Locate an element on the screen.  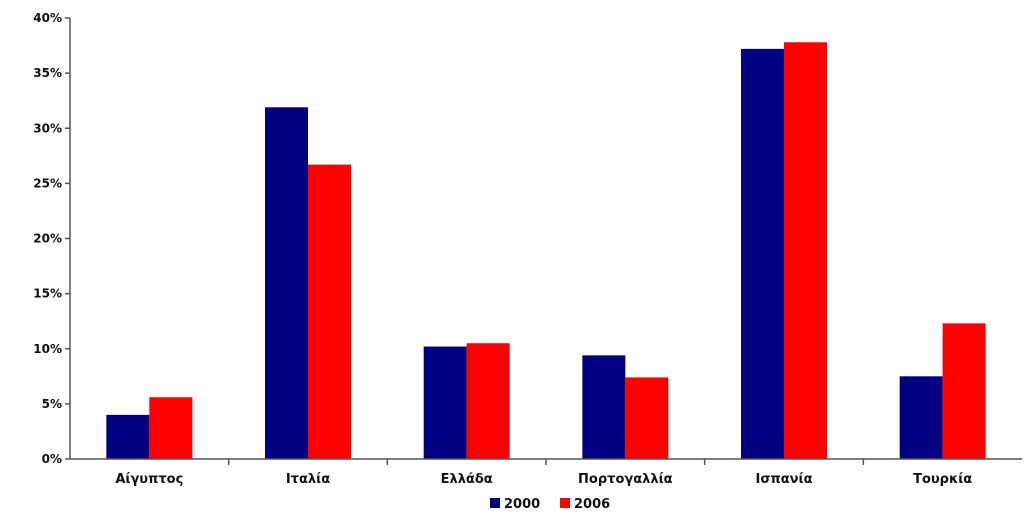
y-axis: 0% 5% 10% 15% 20% 25% 30% 35% 40% is located at coordinates (52, 238).